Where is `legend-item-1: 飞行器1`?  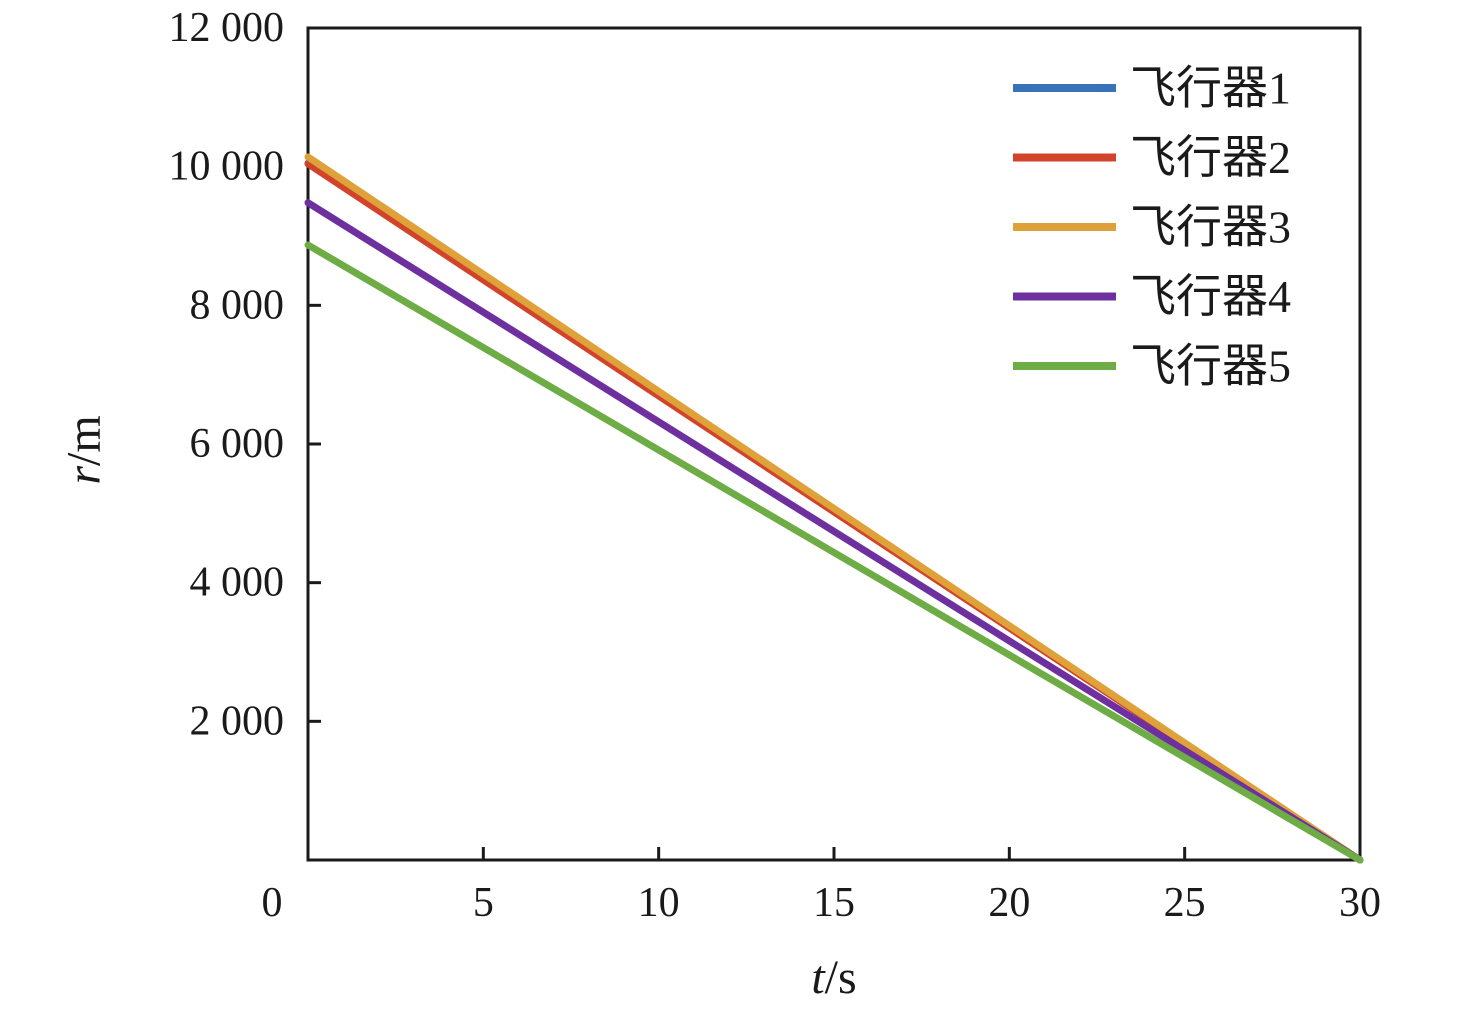
legend-item-1: 飞行器1 is located at coordinates (1152, 88).